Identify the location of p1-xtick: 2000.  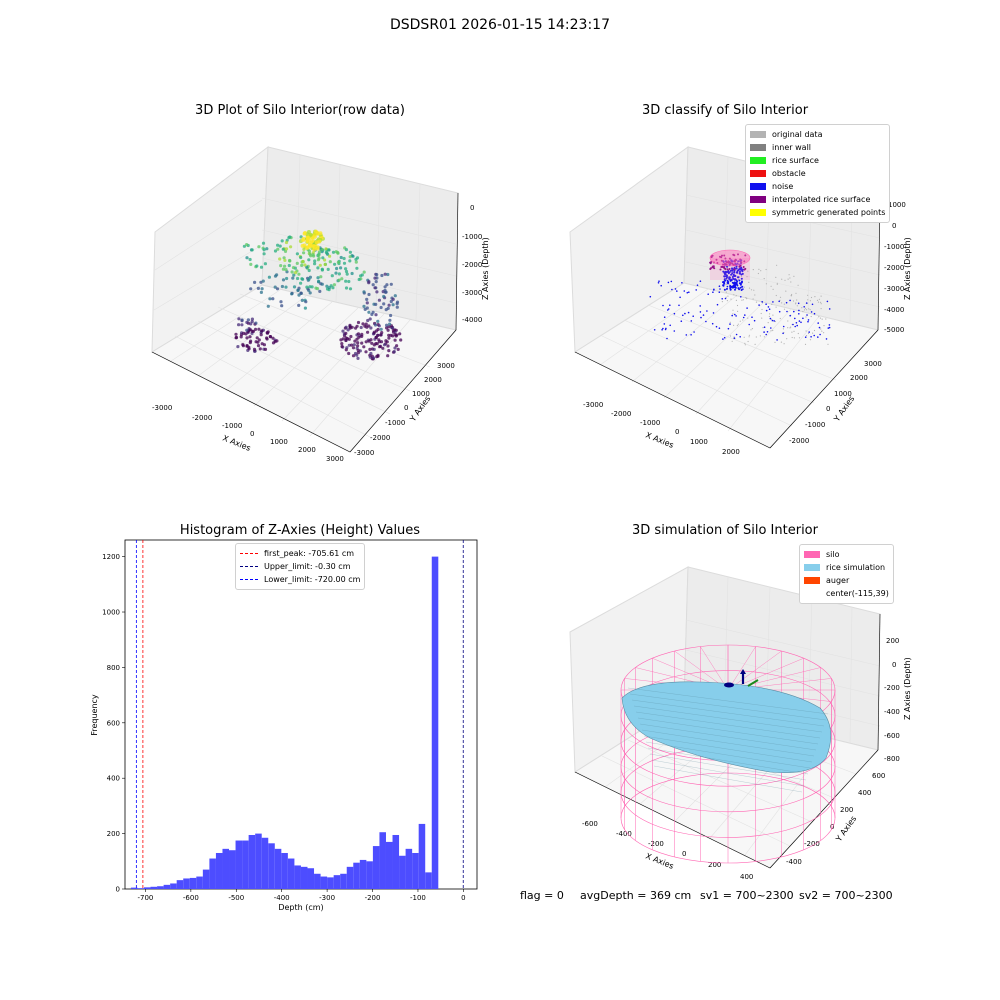
(307, 450).